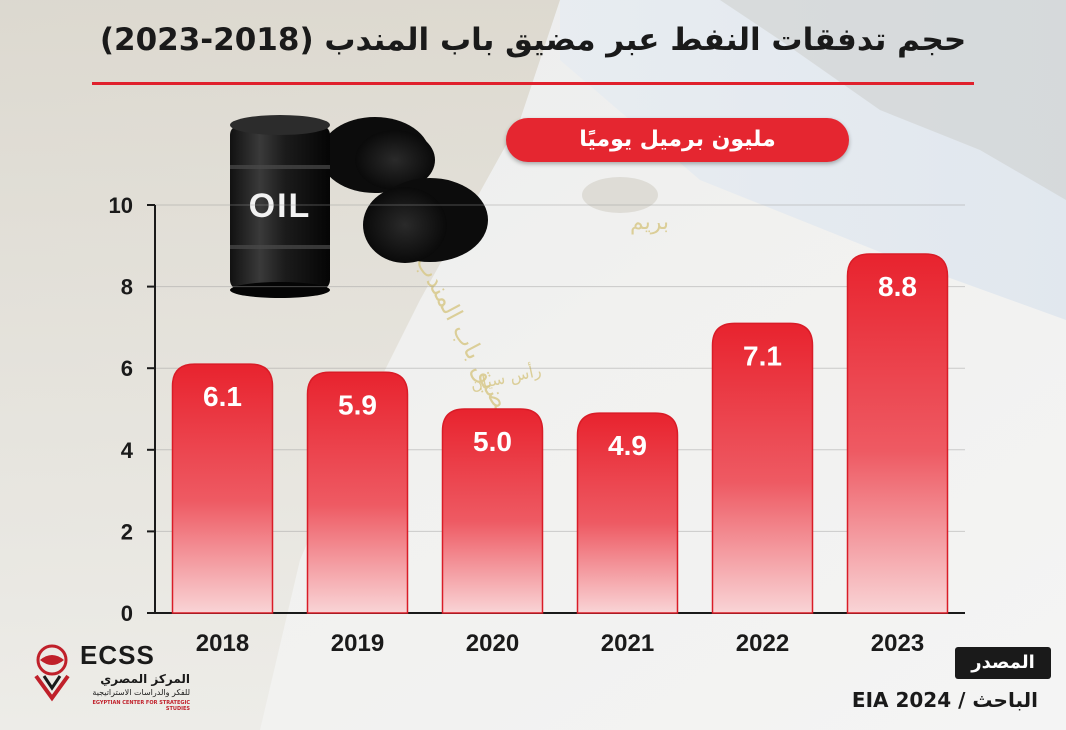 The height and width of the screenshot is (730, 1066). What do you see at coordinates (1003, 663) in the screenshot?
I see `source-label: المصدر` at bounding box center [1003, 663].